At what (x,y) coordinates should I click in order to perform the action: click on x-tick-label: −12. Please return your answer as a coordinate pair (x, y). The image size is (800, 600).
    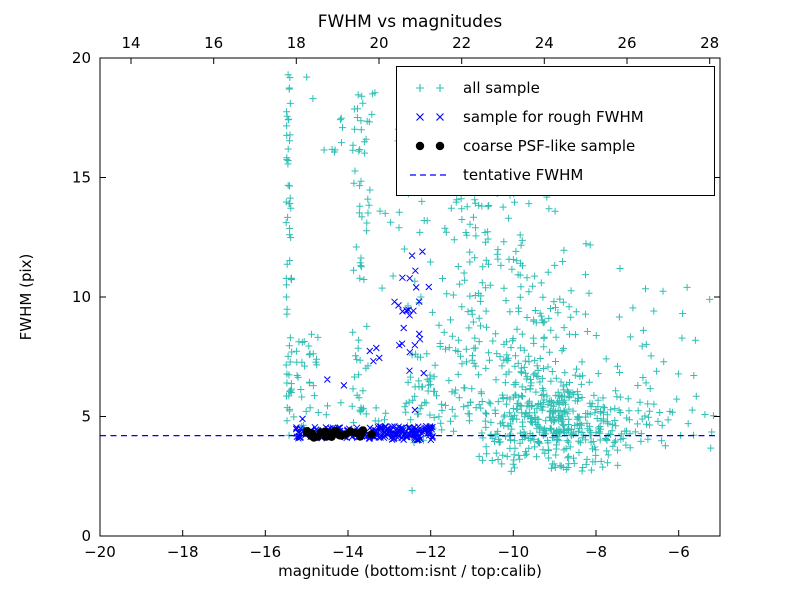
    Looking at the image, I should click on (431, 552).